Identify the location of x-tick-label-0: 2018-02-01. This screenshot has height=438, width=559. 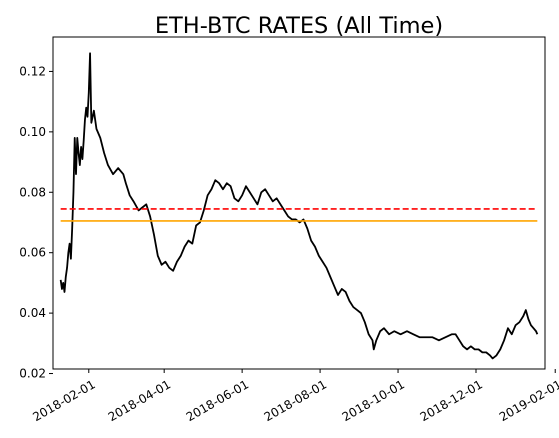
(63, 400).